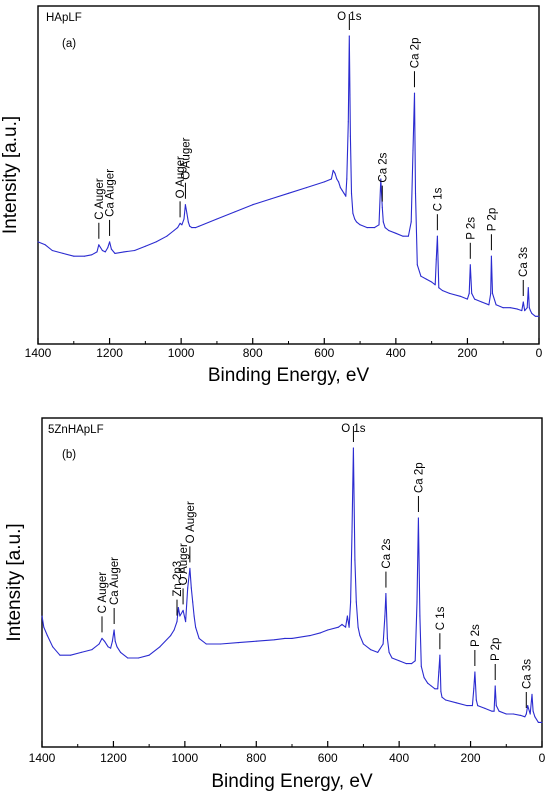 The width and height of the screenshot is (550, 809). I want to click on peak-label: Ca 3s, so click(524, 262).